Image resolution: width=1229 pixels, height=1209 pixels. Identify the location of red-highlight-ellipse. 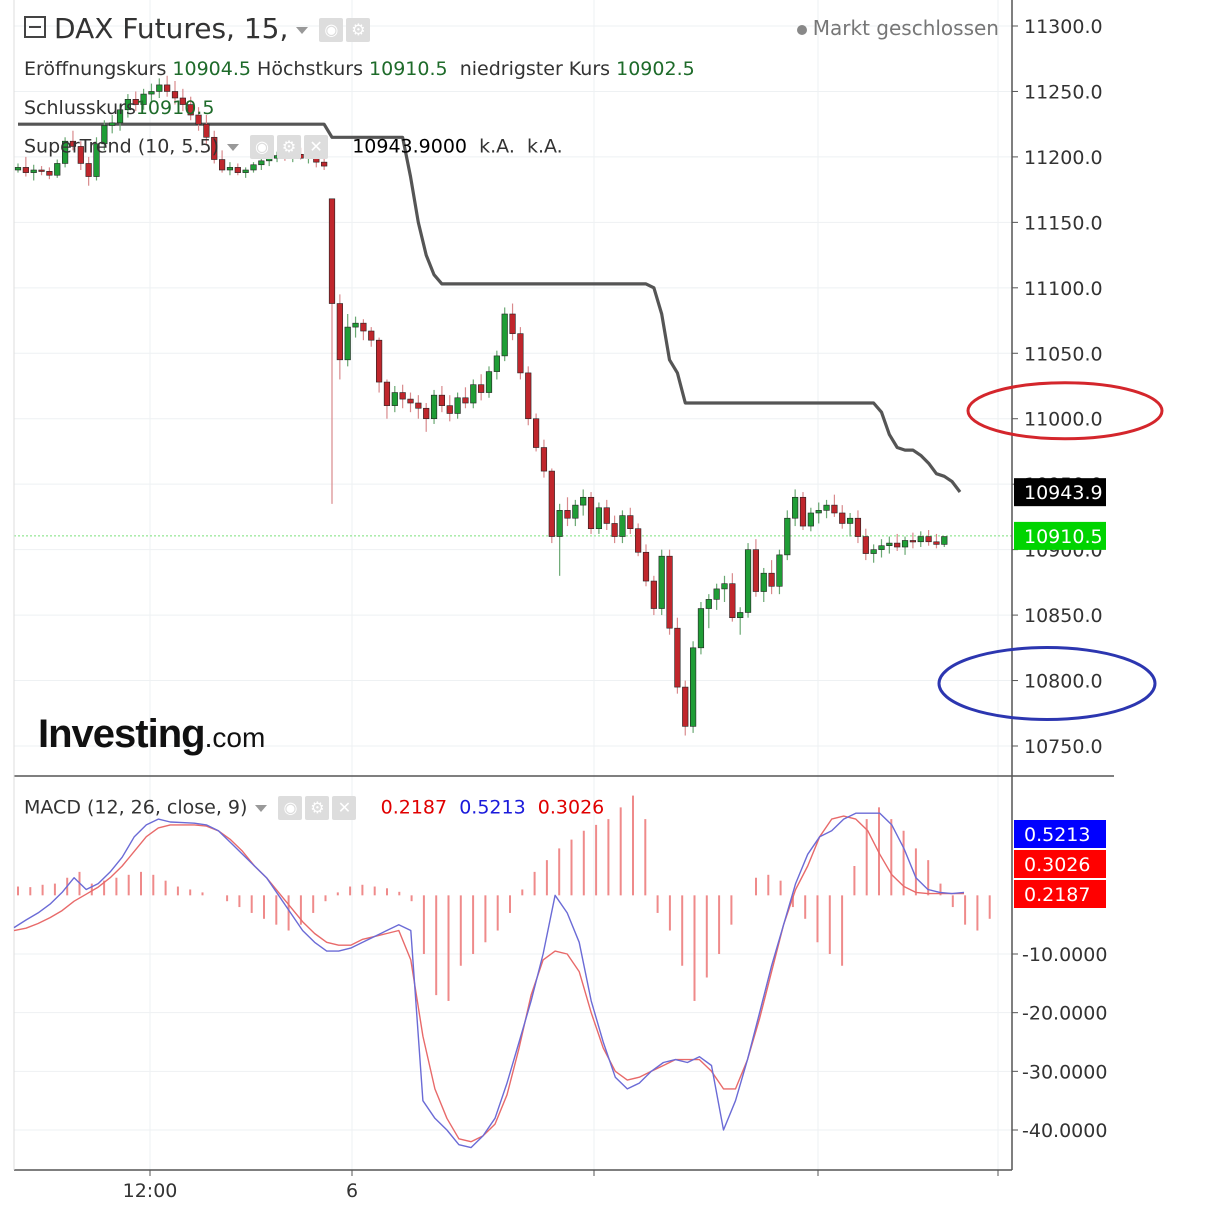
(1065, 411).